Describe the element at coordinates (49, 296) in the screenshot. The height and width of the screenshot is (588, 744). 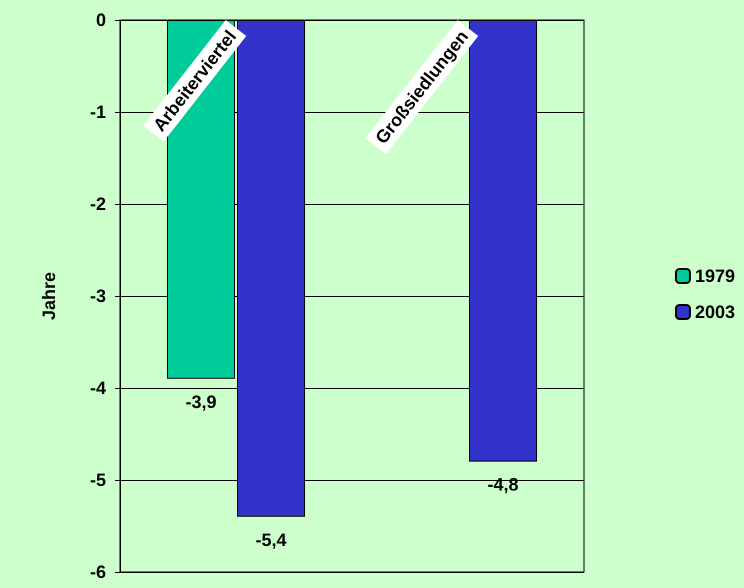
I see `y-axis-title: Jahre` at that location.